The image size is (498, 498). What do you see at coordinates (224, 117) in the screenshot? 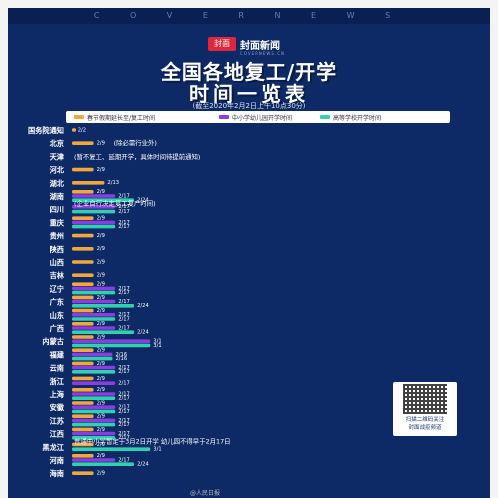
I see `legend-swatch-school` at bounding box center [224, 117].